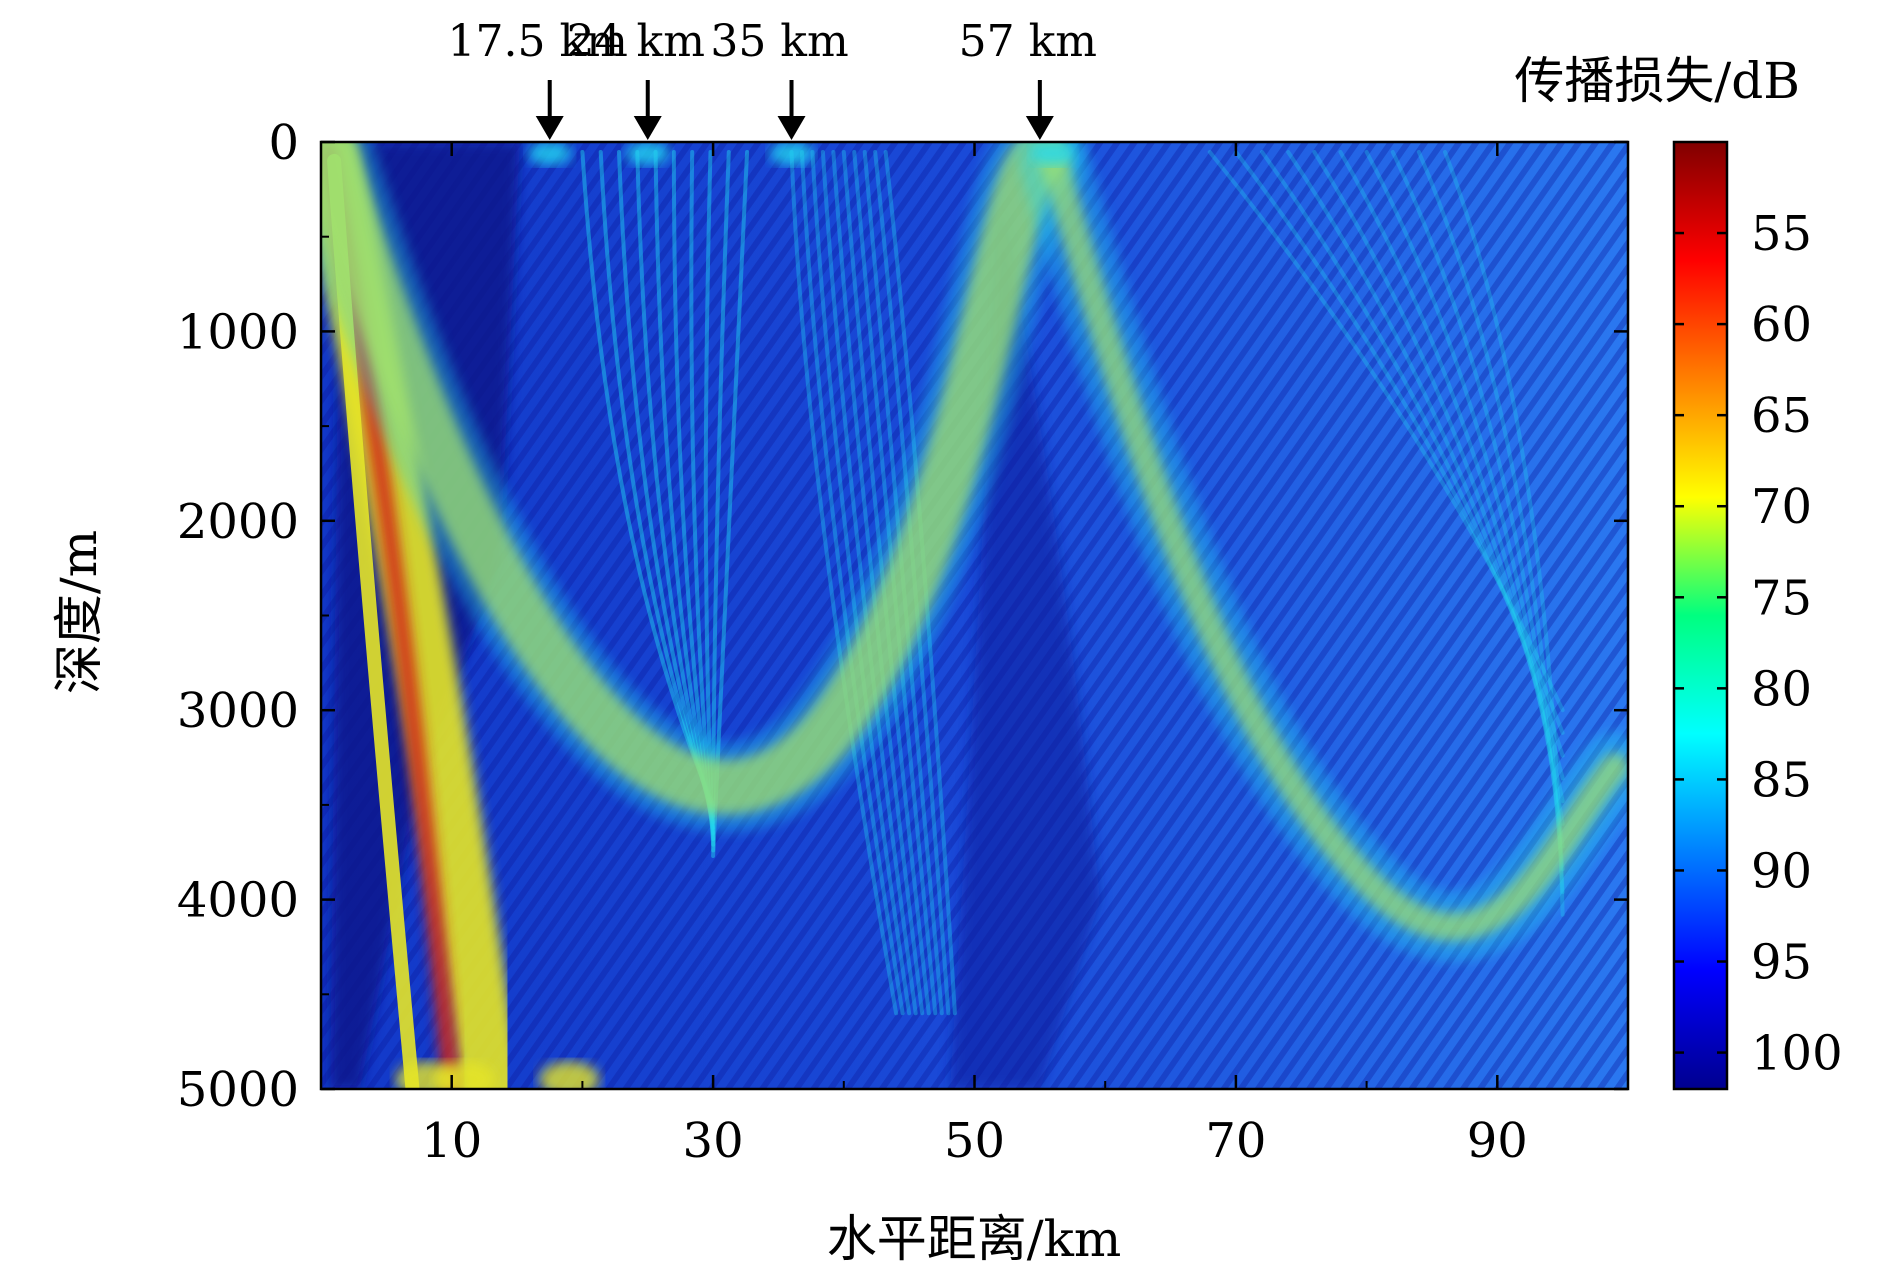 The width and height of the screenshot is (1890, 1276). Describe the element at coordinates (1781, 963) in the screenshot. I see `colorbar-tick-label: 95` at that location.